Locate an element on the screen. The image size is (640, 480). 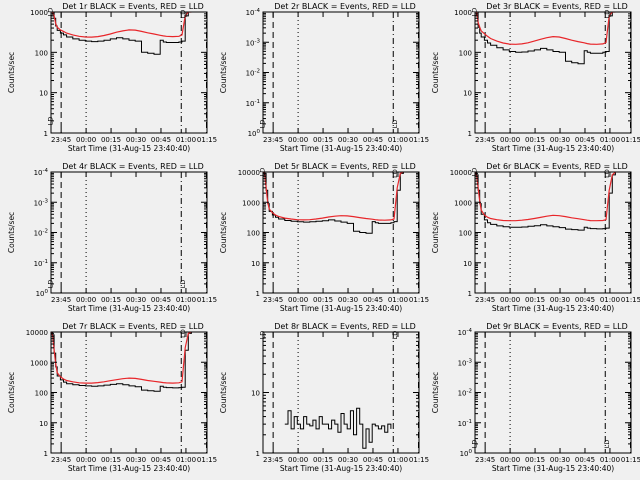
y-tick-label: 10⁻³ is located at coordinates (465, 362).